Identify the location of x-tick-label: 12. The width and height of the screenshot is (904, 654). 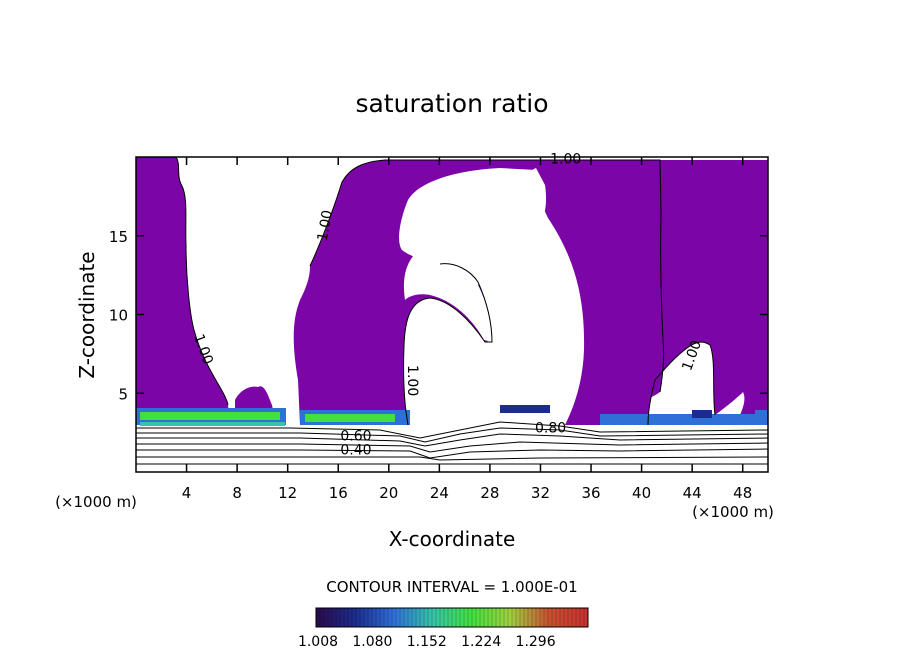
(287, 493).